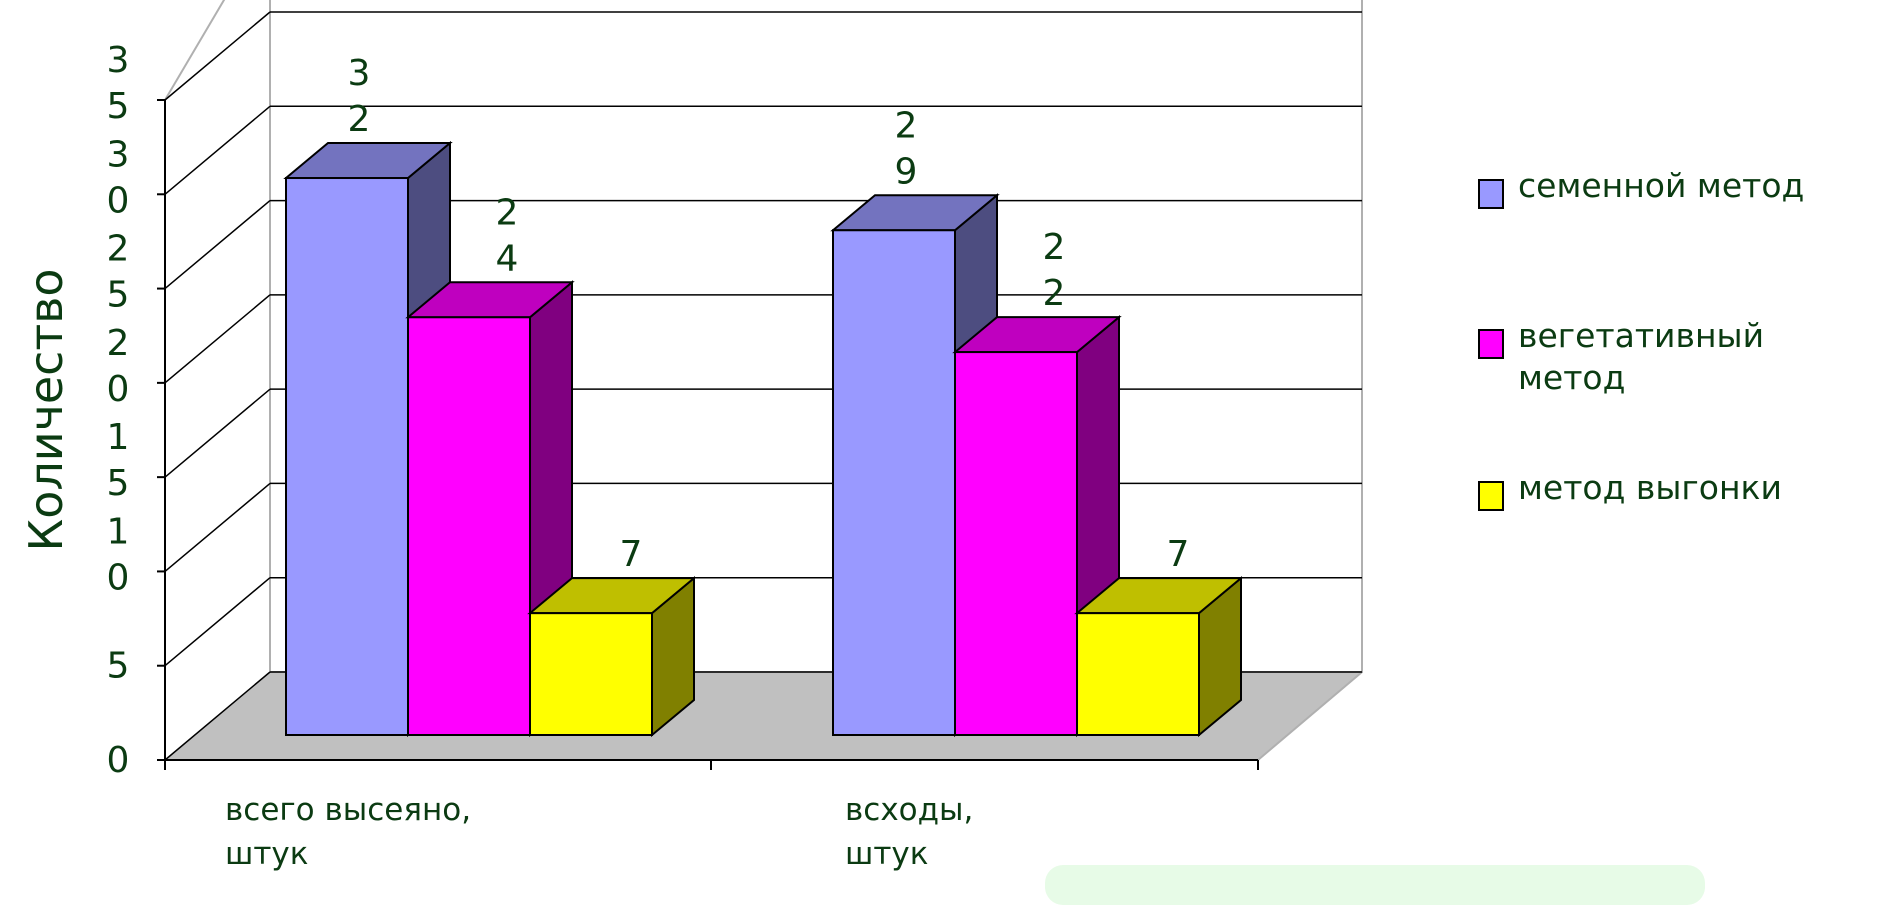 The image size is (1895, 905). Describe the element at coordinates (1491, 194) in the screenshot. I see `legend-swatch-seed-method` at that location.